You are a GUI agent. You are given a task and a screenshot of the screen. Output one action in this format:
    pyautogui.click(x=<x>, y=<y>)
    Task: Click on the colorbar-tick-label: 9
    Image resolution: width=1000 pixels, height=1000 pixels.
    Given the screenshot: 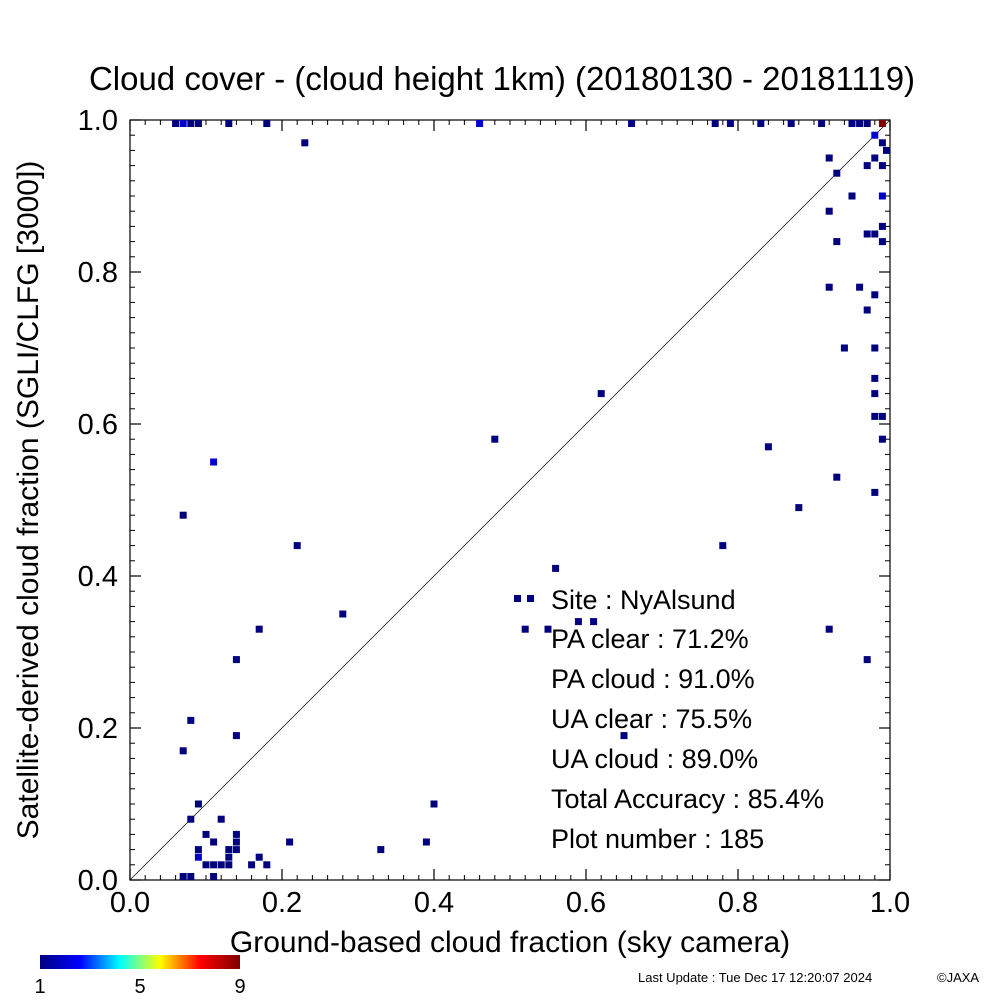 What is the action you would take?
    pyautogui.click(x=239, y=987)
    